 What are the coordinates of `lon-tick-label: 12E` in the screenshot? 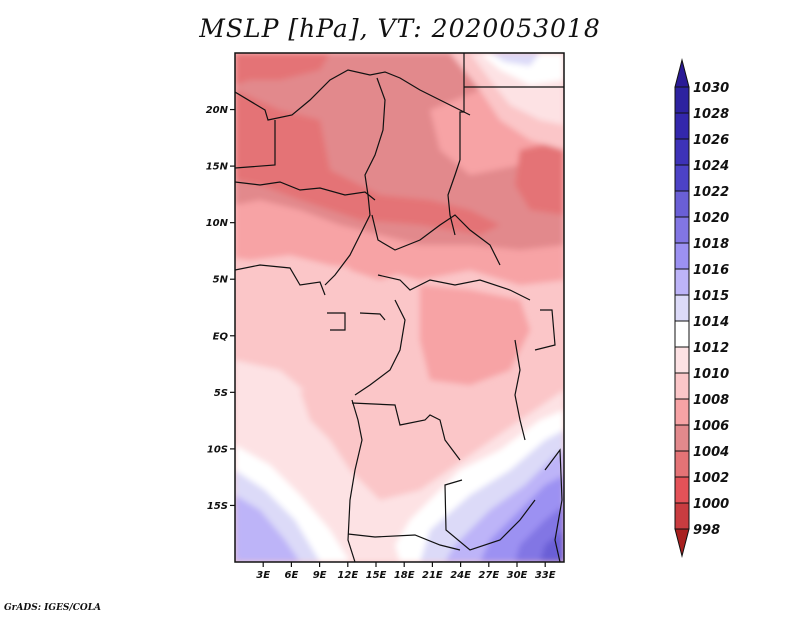 It's located at (347, 575).